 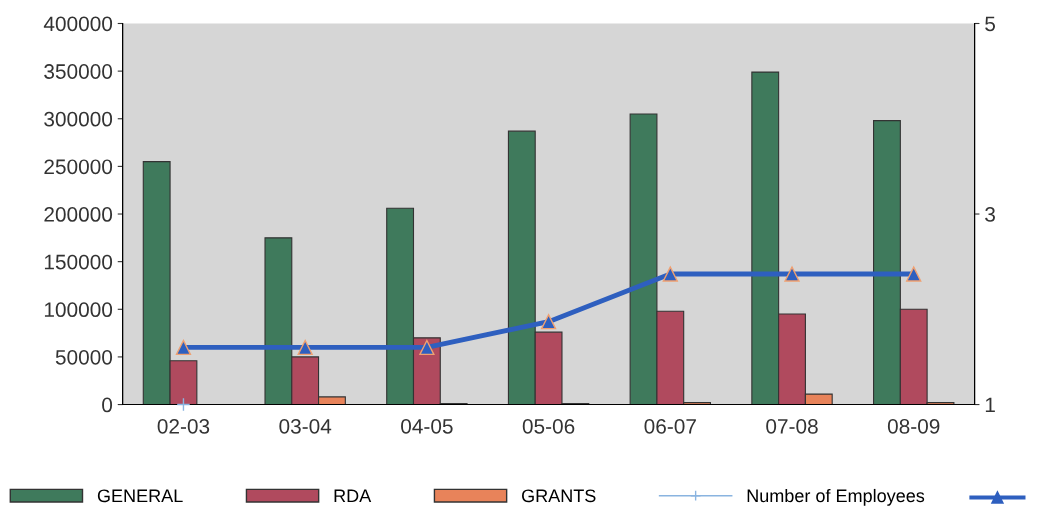 I want to click on y-tick-label: 200000, so click(x=78, y=214).